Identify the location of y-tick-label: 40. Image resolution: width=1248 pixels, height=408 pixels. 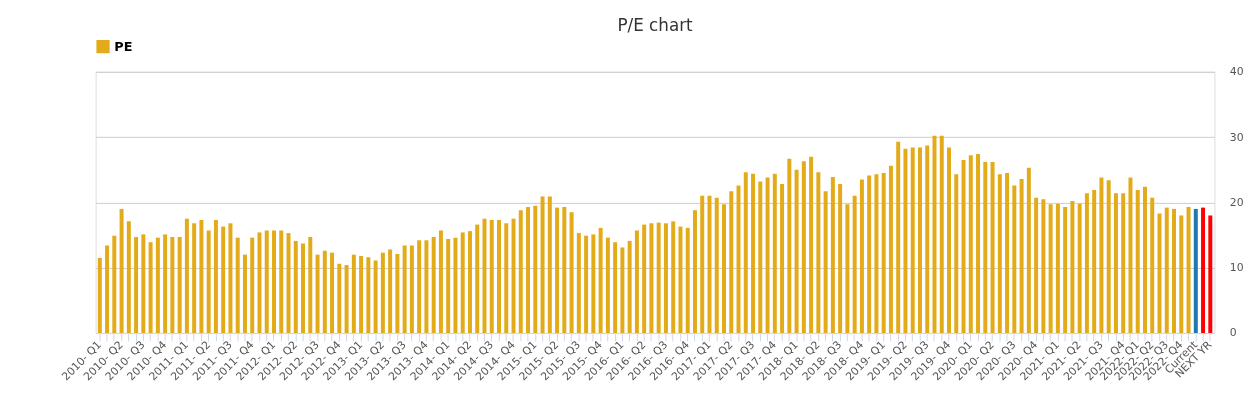
(1236, 72).